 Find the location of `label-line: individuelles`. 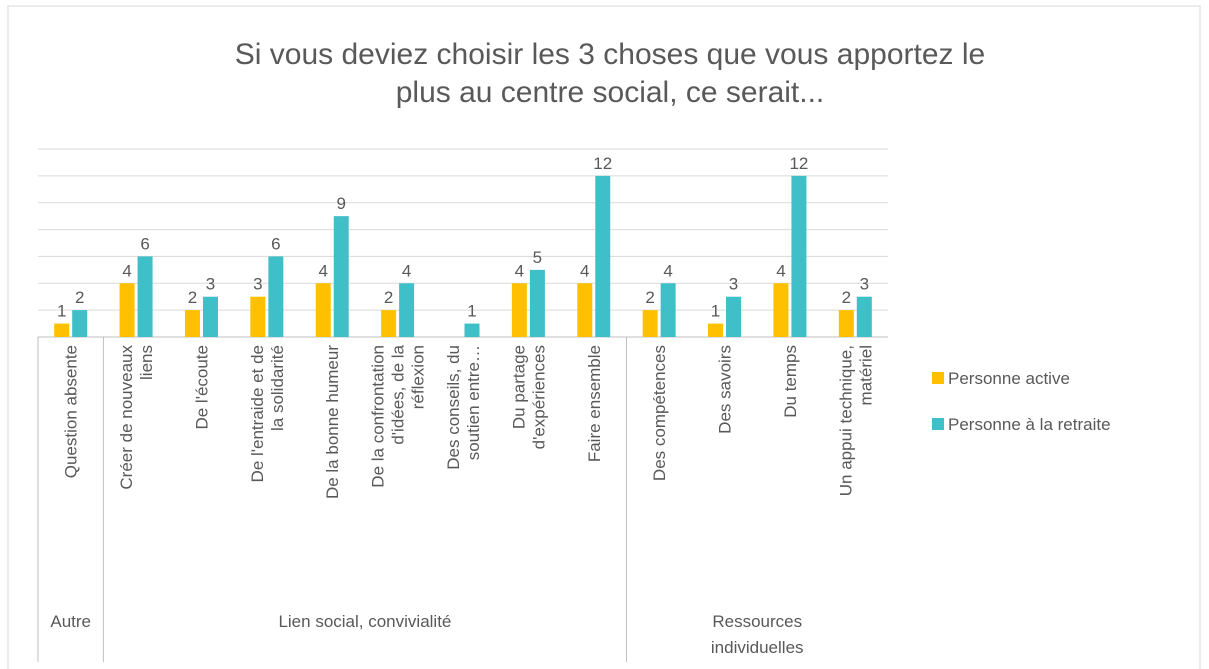

label-line: individuelles is located at coordinates (757, 647).